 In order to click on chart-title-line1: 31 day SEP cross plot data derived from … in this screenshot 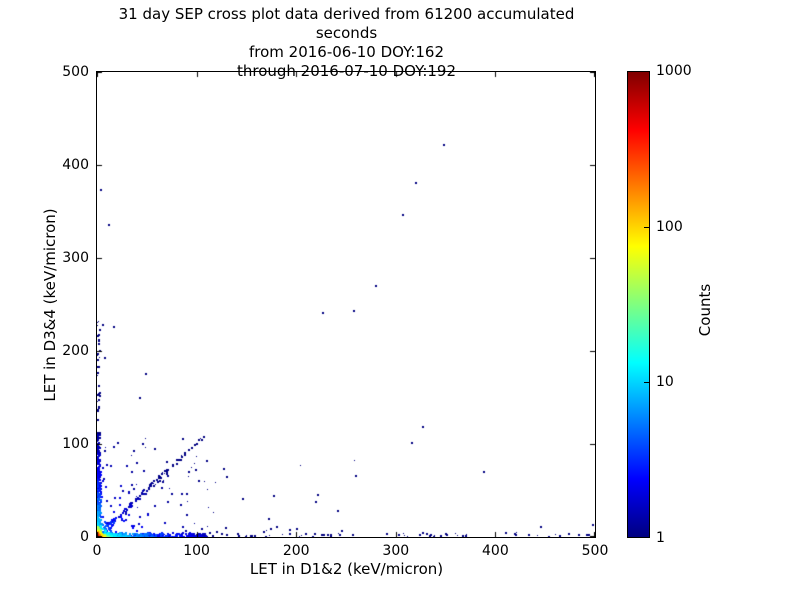, I will do `click(346, 23)`.